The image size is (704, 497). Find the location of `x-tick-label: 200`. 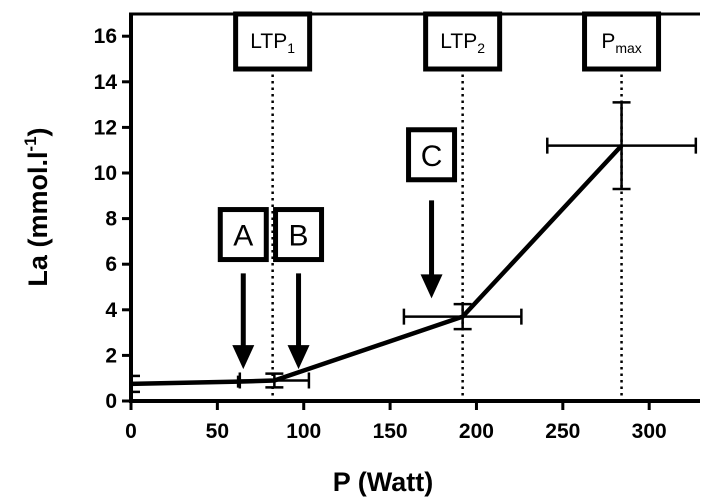

x-tick-label: 200 is located at coordinates (476, 431).